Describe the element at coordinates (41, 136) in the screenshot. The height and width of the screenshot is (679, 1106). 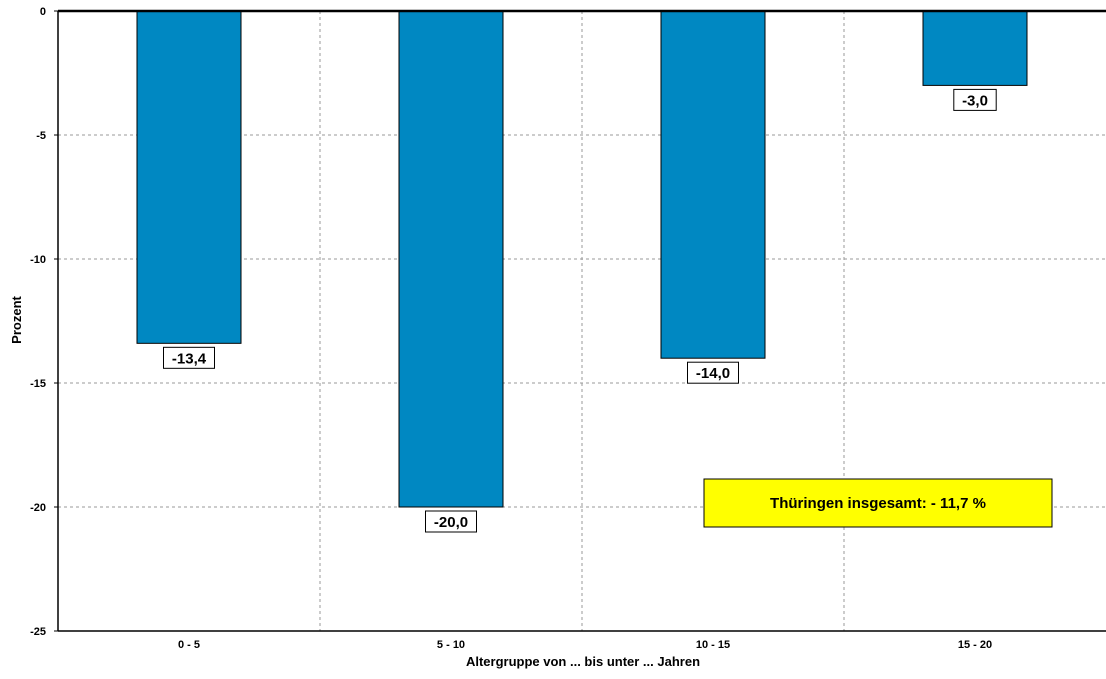
I see `y-tick-label: -5` at that location.